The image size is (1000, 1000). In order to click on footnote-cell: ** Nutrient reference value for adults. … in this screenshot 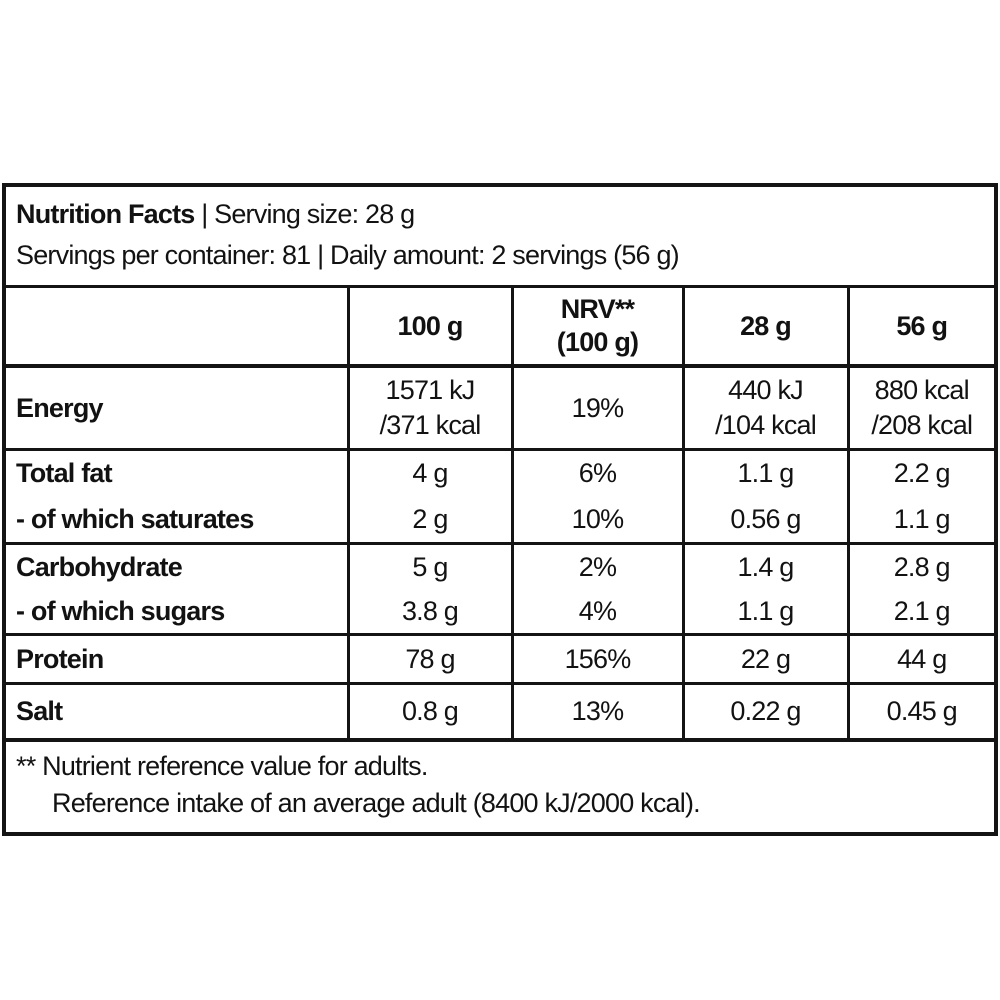, I will do `click(500, 786)`.